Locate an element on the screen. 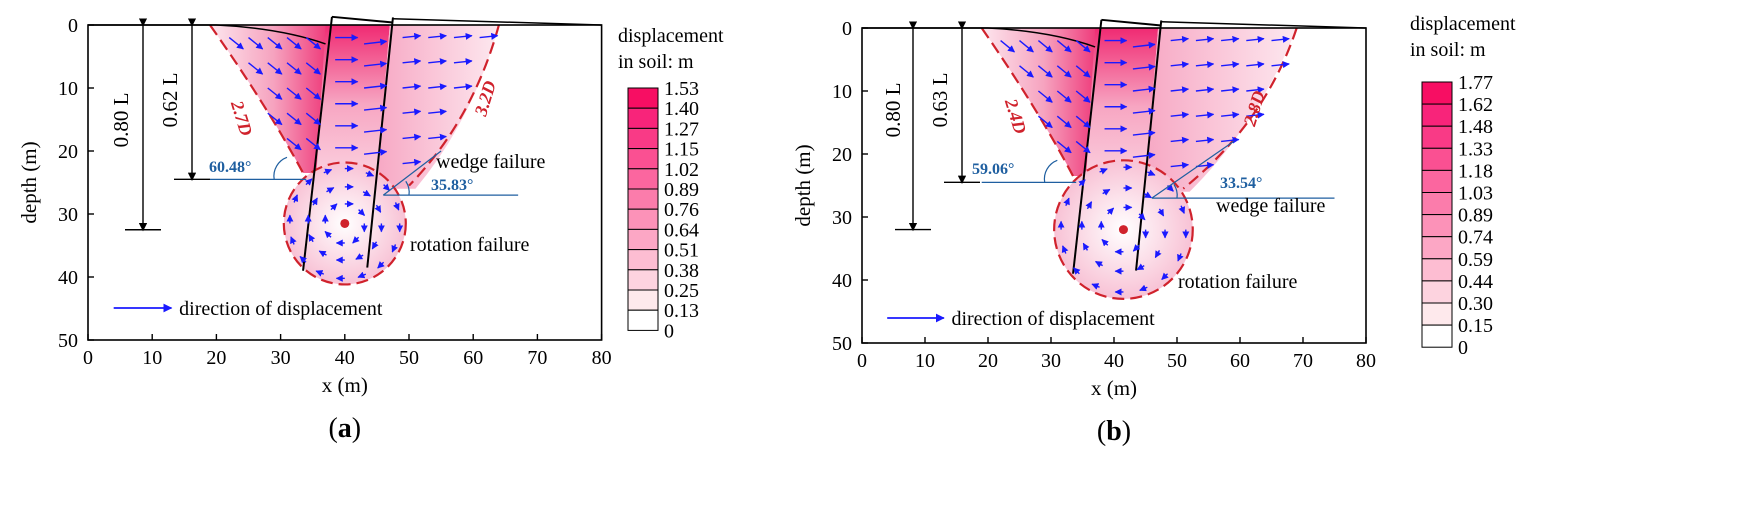  x-tick-label: 0 is located at coordinates (88, 358).